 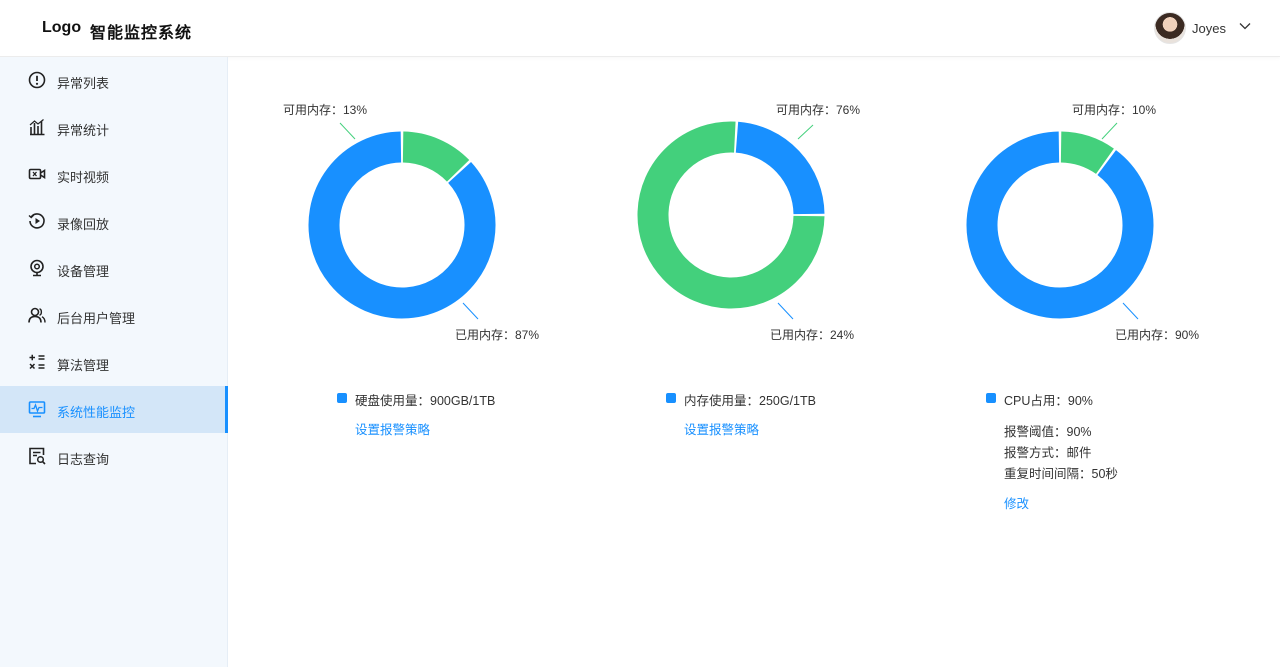 What do you see at coordinates (37, 362) in the screenshot?
I see `calculator-icon` at bounding box center [37, 362].